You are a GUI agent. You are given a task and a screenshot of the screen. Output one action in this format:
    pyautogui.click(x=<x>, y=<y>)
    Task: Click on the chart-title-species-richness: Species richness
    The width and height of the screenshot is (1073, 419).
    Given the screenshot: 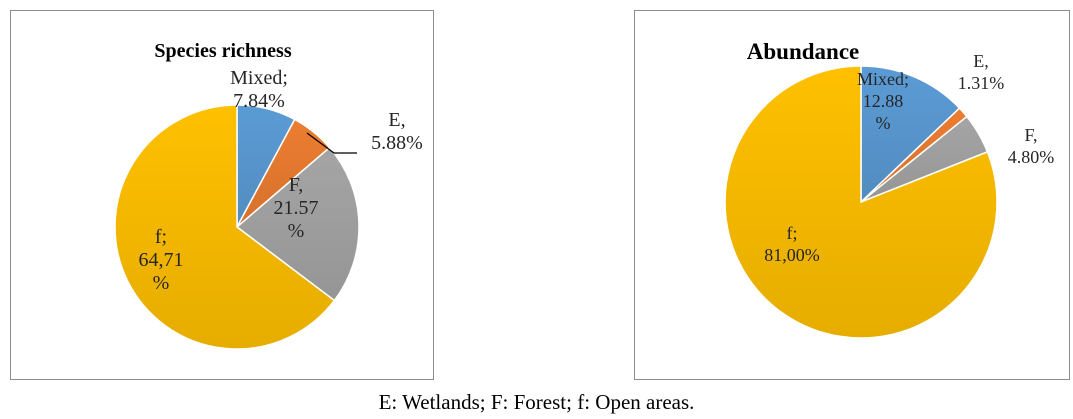 What is the action you would take?
    pyautogui.click(x=222, y=51)
    